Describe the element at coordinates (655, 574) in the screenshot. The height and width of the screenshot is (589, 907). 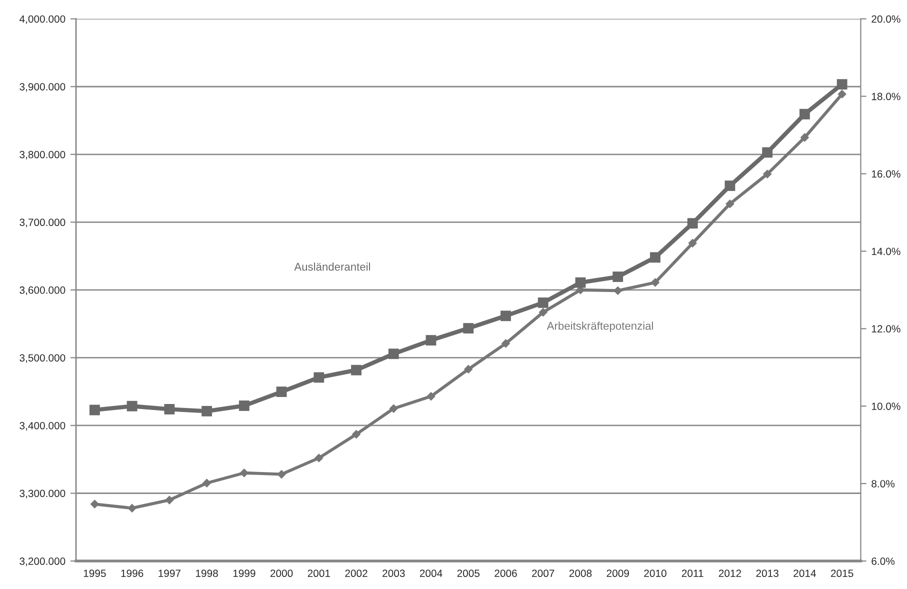
I see `x-tick-label: 2010` at that location.